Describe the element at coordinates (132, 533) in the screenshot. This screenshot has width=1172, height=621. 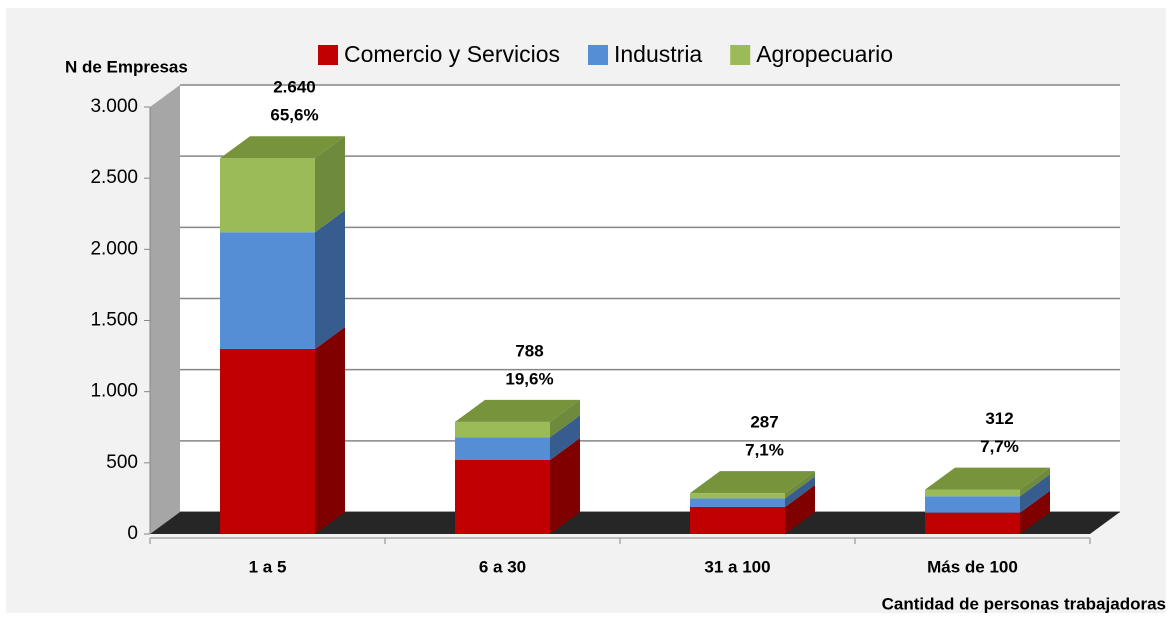
I see `y-tick-label: 0` at that location.